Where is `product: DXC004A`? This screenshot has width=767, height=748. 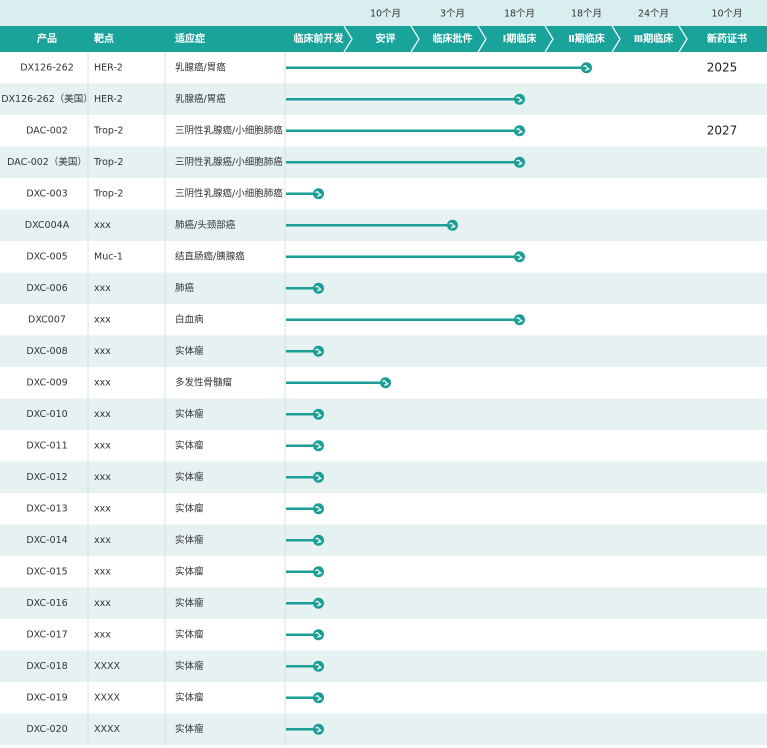
product: DXC004A is located at coordinates (47, 225).